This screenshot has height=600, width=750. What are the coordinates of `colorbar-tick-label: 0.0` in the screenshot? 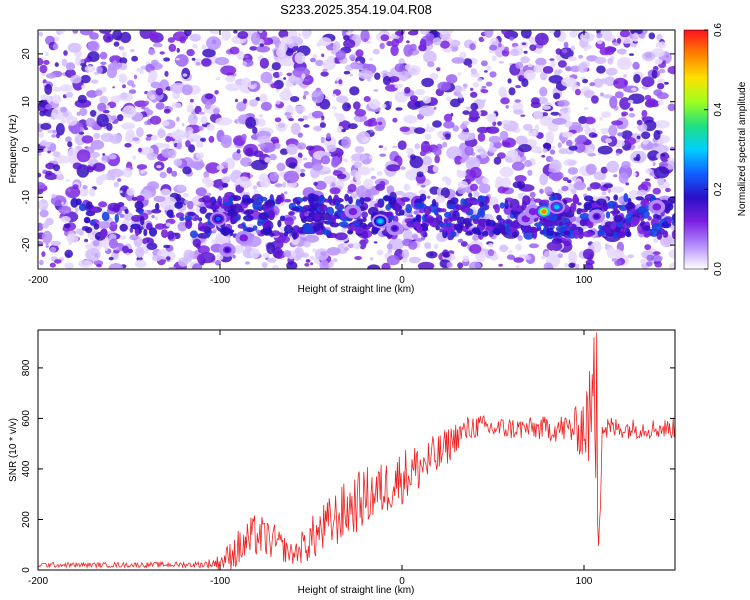 It's located at (718, 269).